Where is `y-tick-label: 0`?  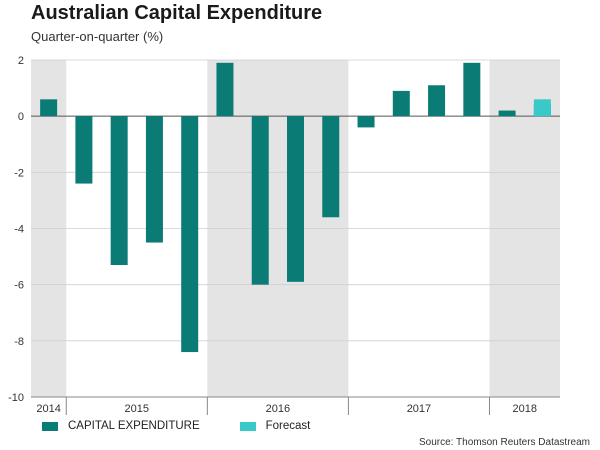
y-tick-label: 0 is located at coordinates (21, 117).